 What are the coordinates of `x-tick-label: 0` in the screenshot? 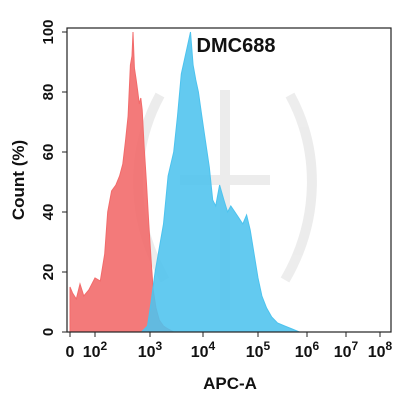 It's located at (70, 352).